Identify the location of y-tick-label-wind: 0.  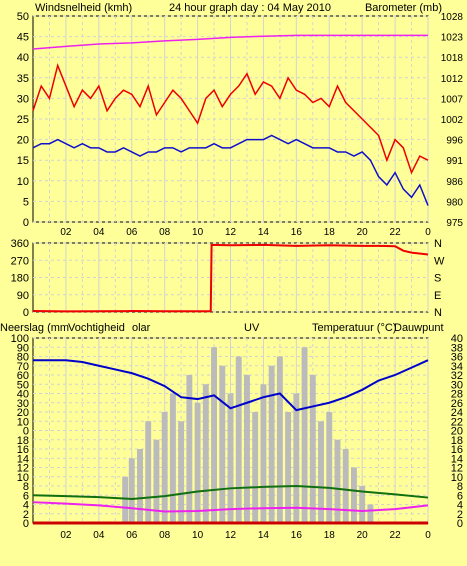
(26, 223).